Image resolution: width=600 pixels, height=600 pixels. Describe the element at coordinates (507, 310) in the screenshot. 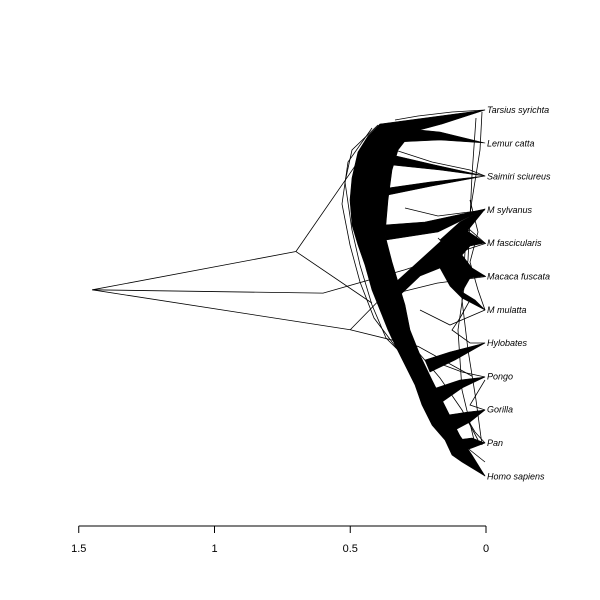

I see `tip-label: M mulatta` at that location.